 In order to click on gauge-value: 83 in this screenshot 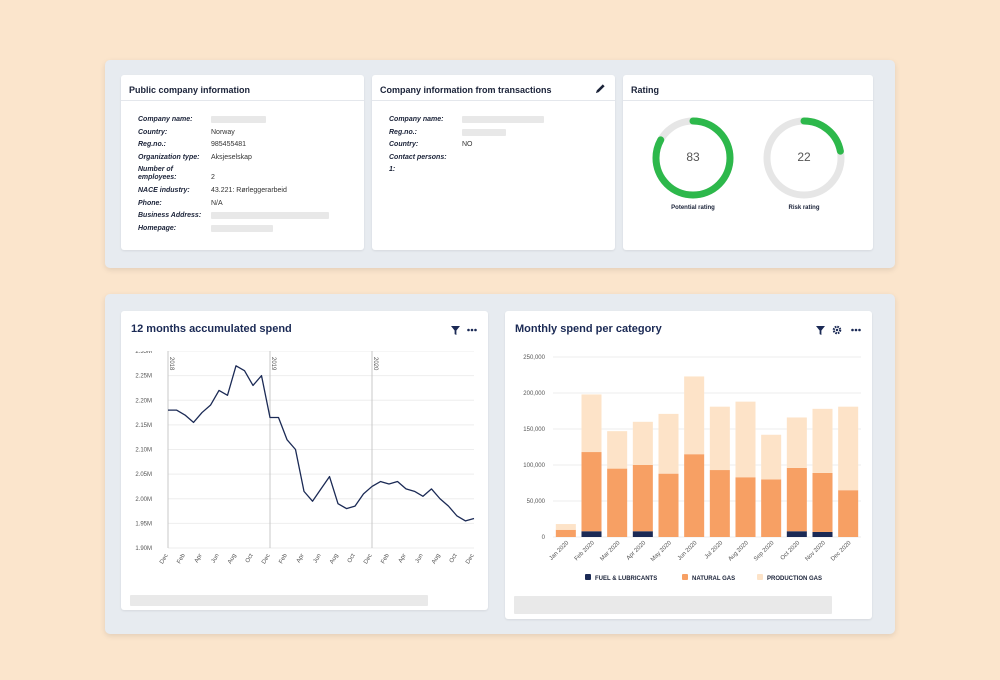, I will do `click(693, 157)`.